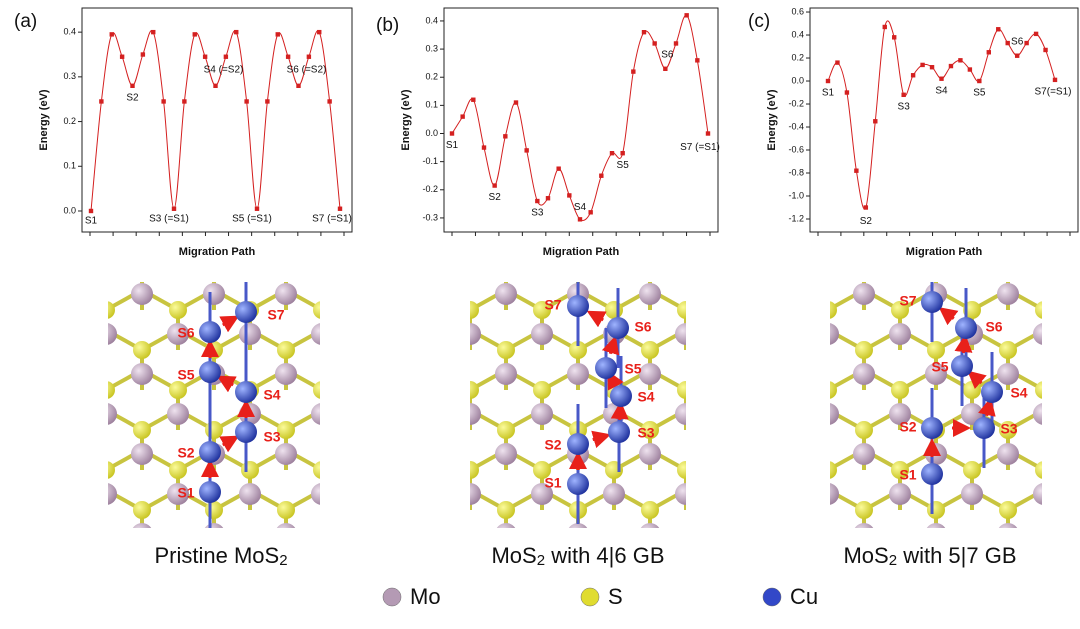 The image size is (1080, 629). What do you see at coordinates (387, 25) in the screenshot?
I see `panel-label: (b)` at bounding box center [387, 25].